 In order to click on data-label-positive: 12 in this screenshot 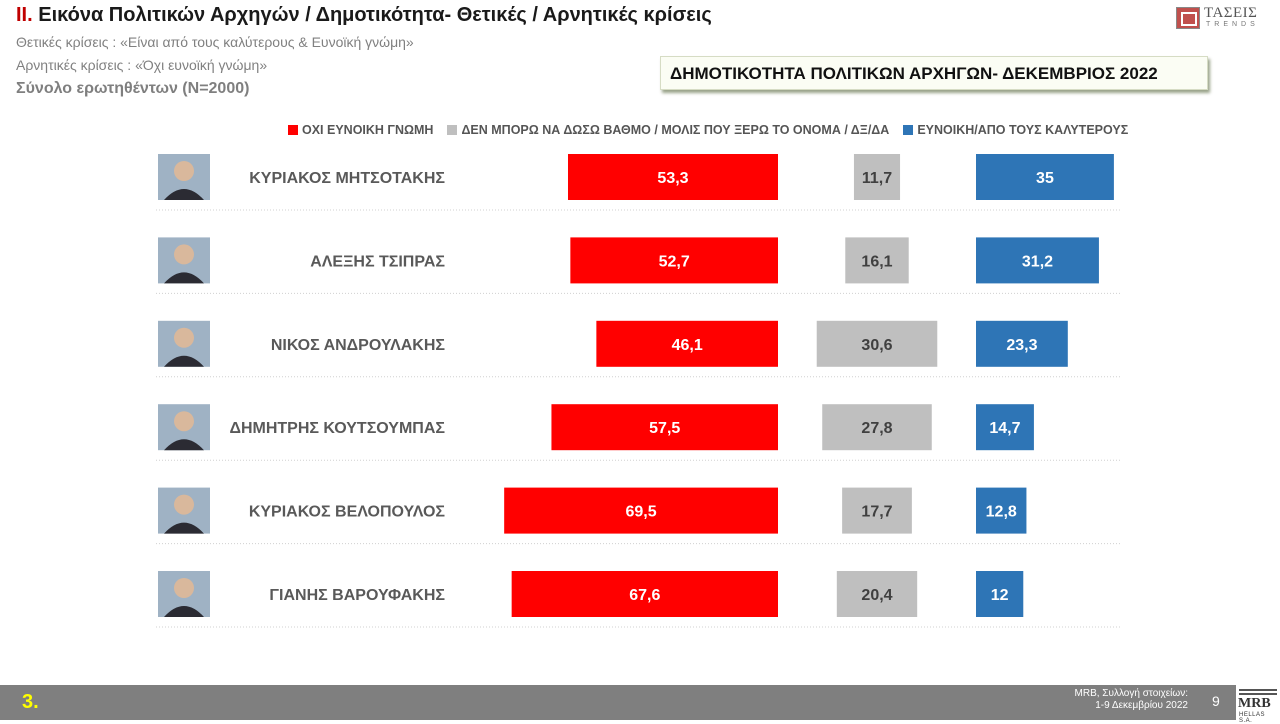, I will do `click(1000, 595)`.